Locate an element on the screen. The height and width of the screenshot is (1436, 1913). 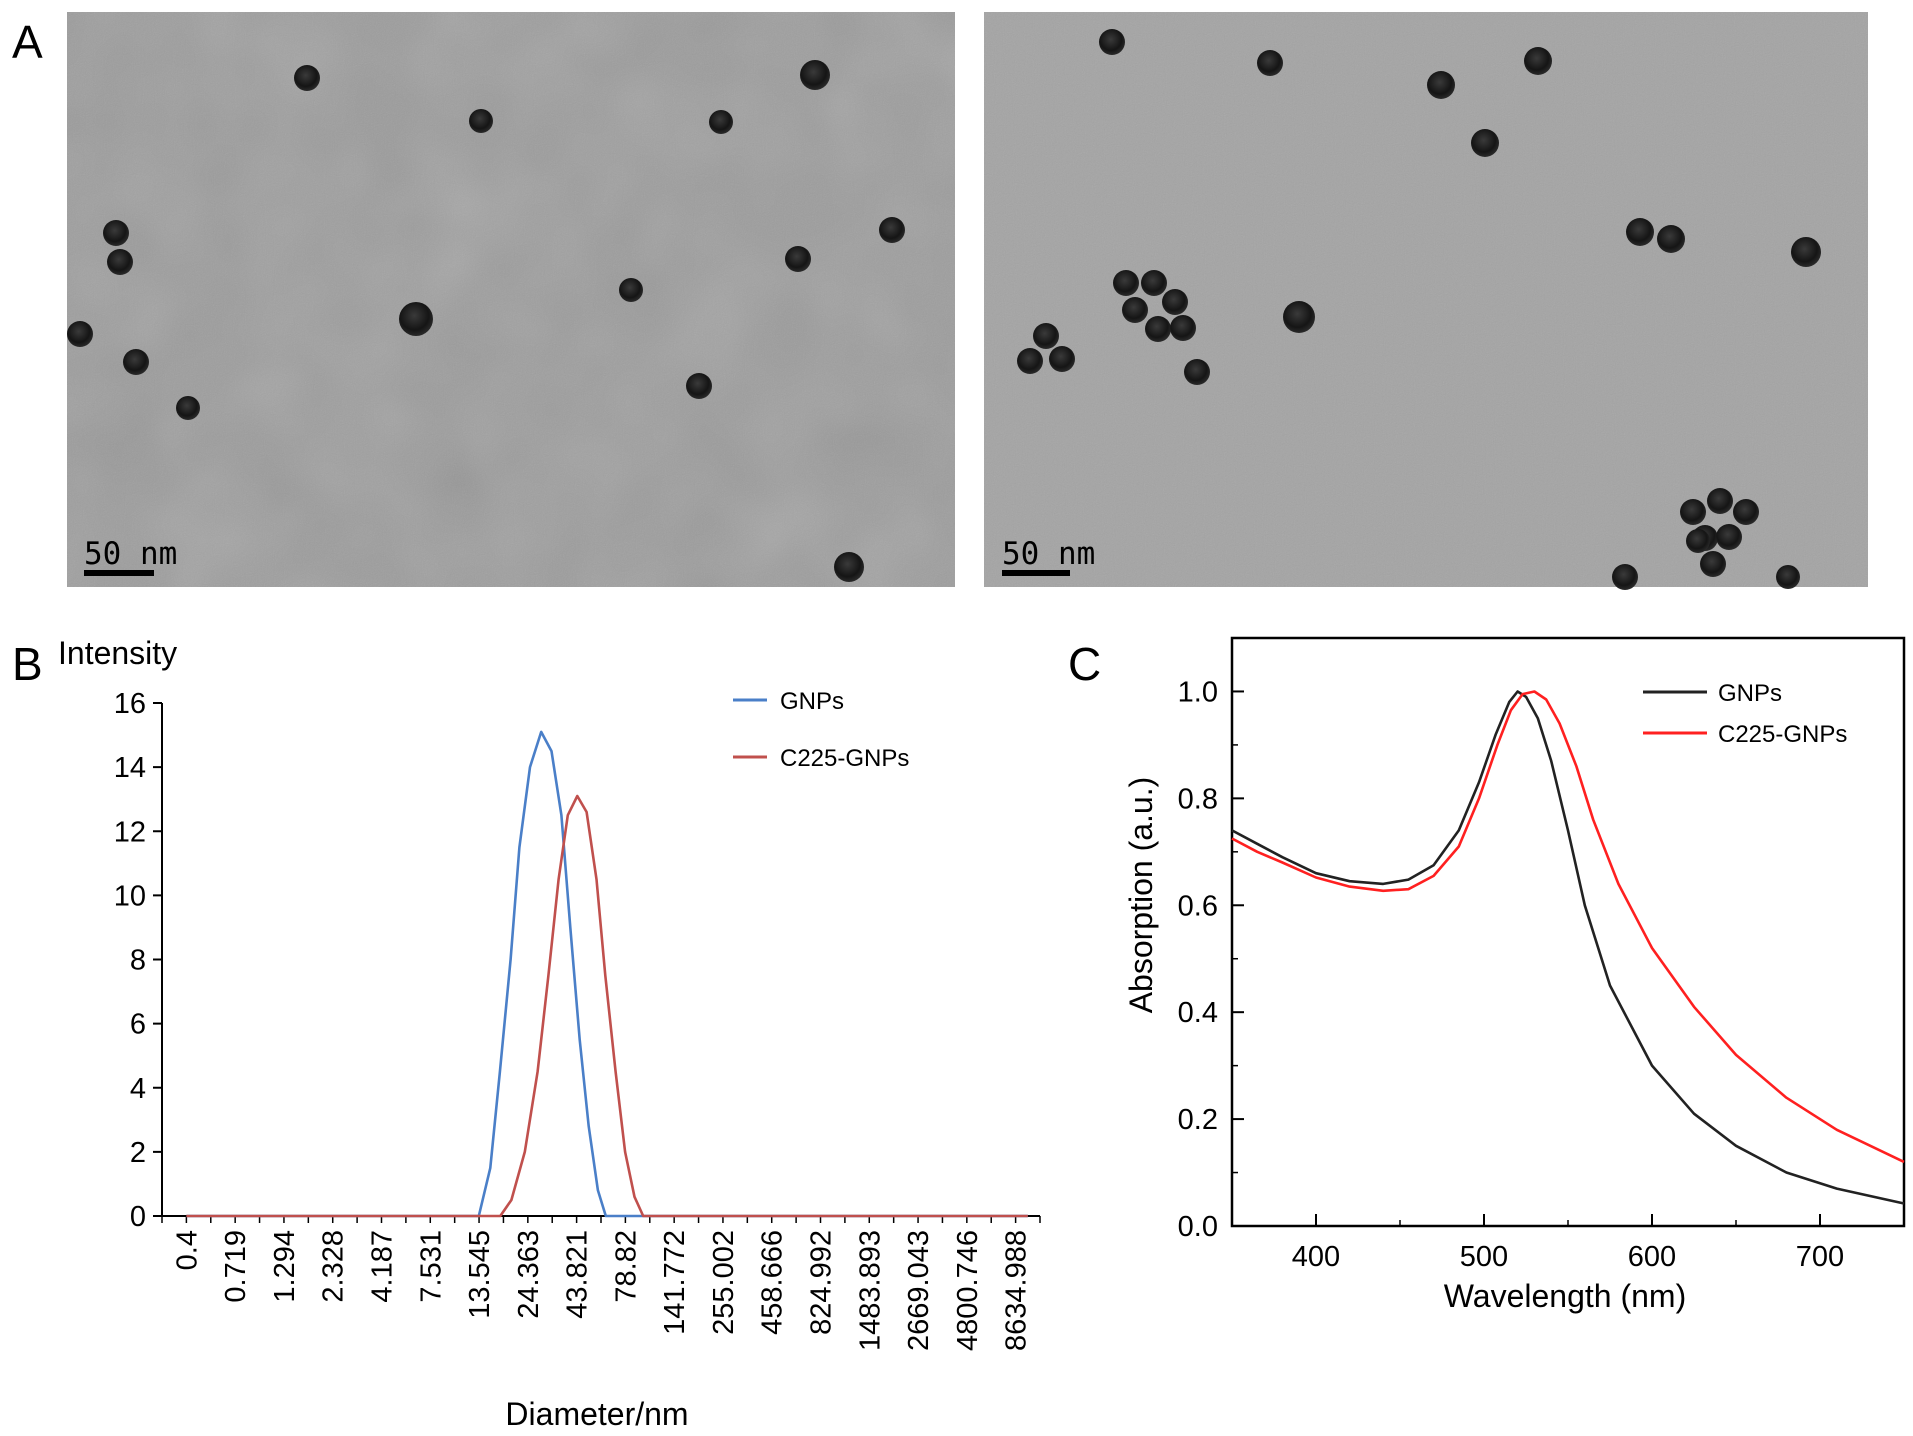
chart-b-xtick-label: 4.187 is located at coordinates (383, 1266).